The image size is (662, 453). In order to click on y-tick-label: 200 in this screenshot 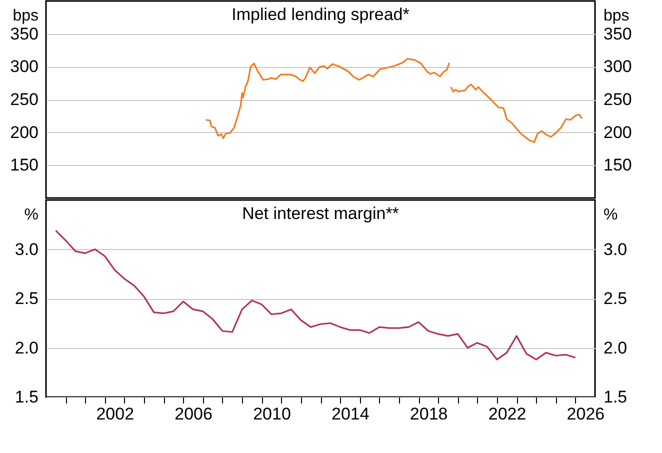, I will do `click(24, 132)`.